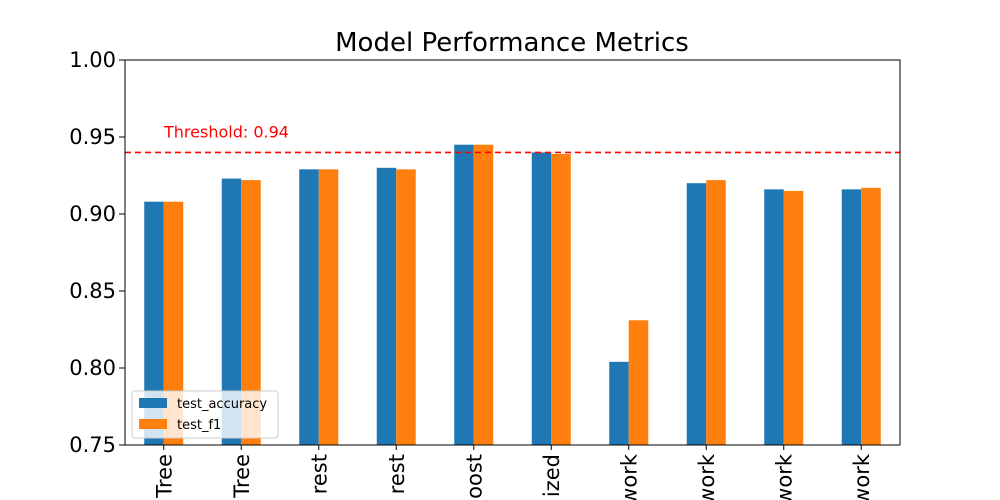 The image size is (1000, 500). What do you see at coordinates (513, 472) in the screenshot?
I see `x-axis: Tree Tree rest rest oost ized work work work work` at bounding box center [513, 472].